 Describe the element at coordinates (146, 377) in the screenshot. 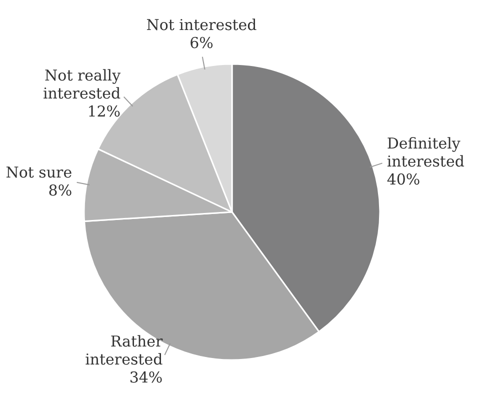

I see `data-label: 34%` at that location.